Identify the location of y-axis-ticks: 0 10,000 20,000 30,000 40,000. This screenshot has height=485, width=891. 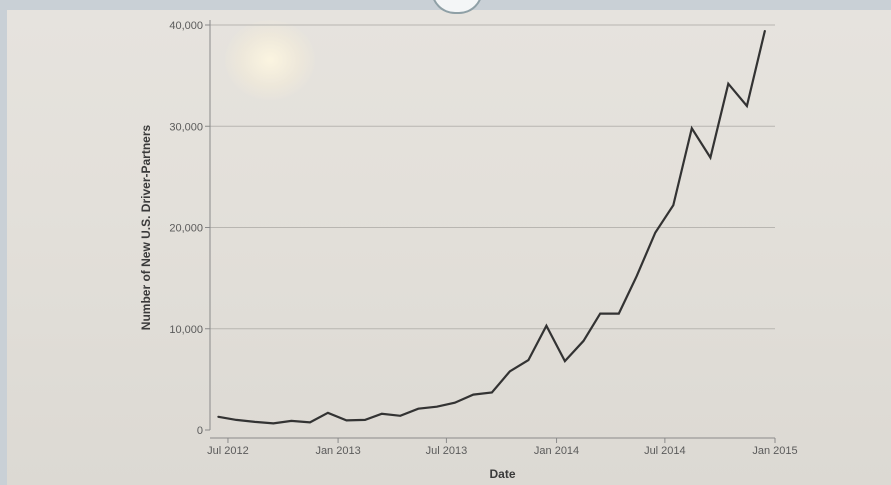
(189, 228).